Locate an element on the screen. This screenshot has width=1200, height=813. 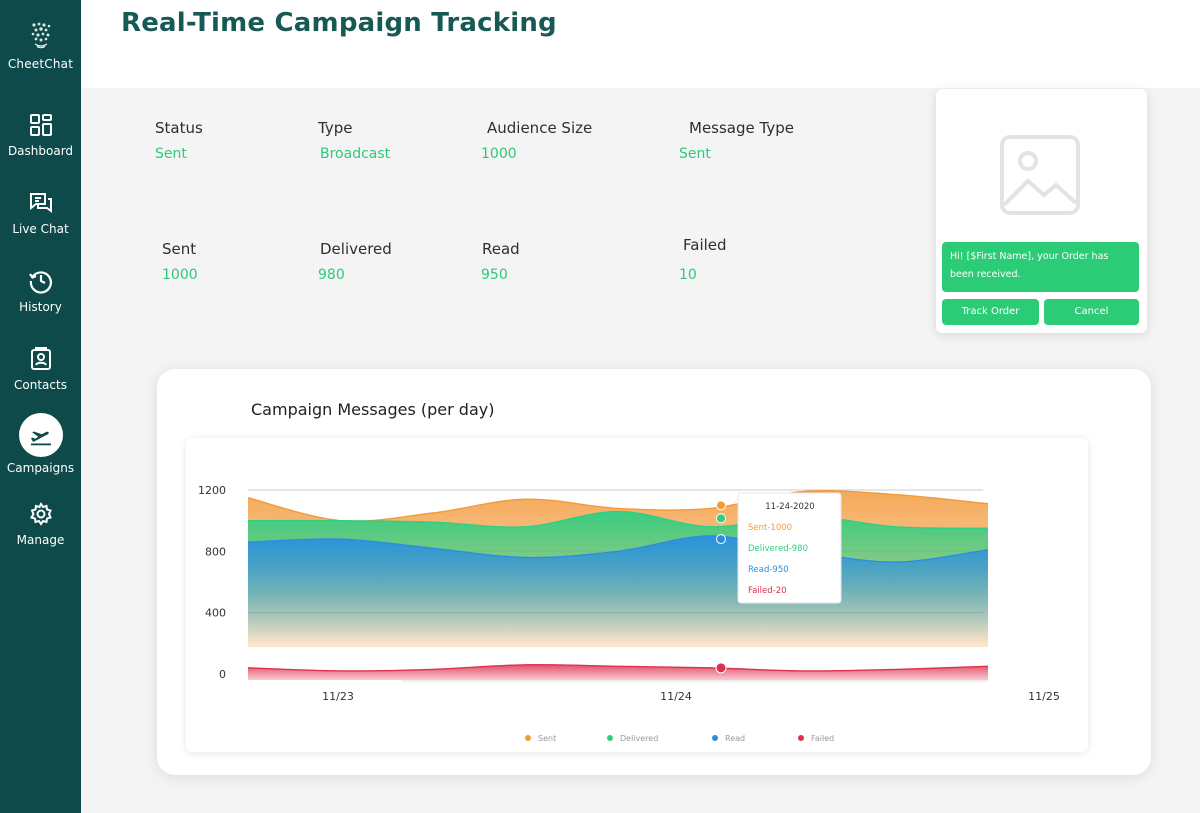
data-marker-delivered is located at coordinates (721, 518).